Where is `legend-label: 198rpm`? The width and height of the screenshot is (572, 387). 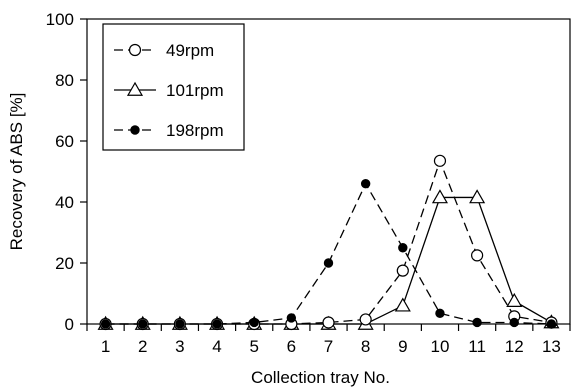
legend-label: 198rpm is located at coordinates (195, 130).